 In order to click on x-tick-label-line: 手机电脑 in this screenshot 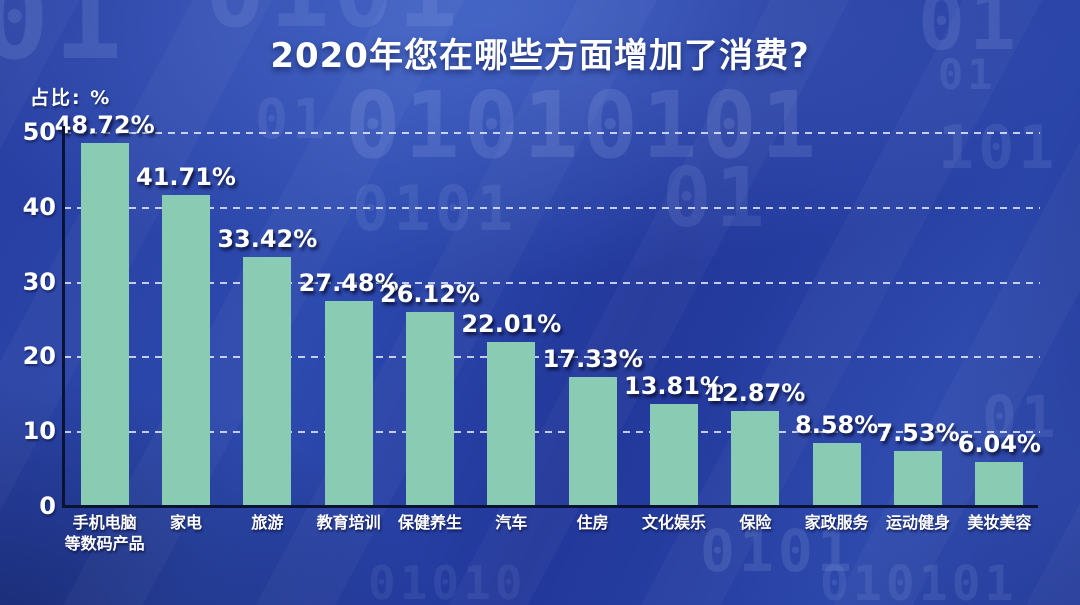, I will do `click(104, 522)`.